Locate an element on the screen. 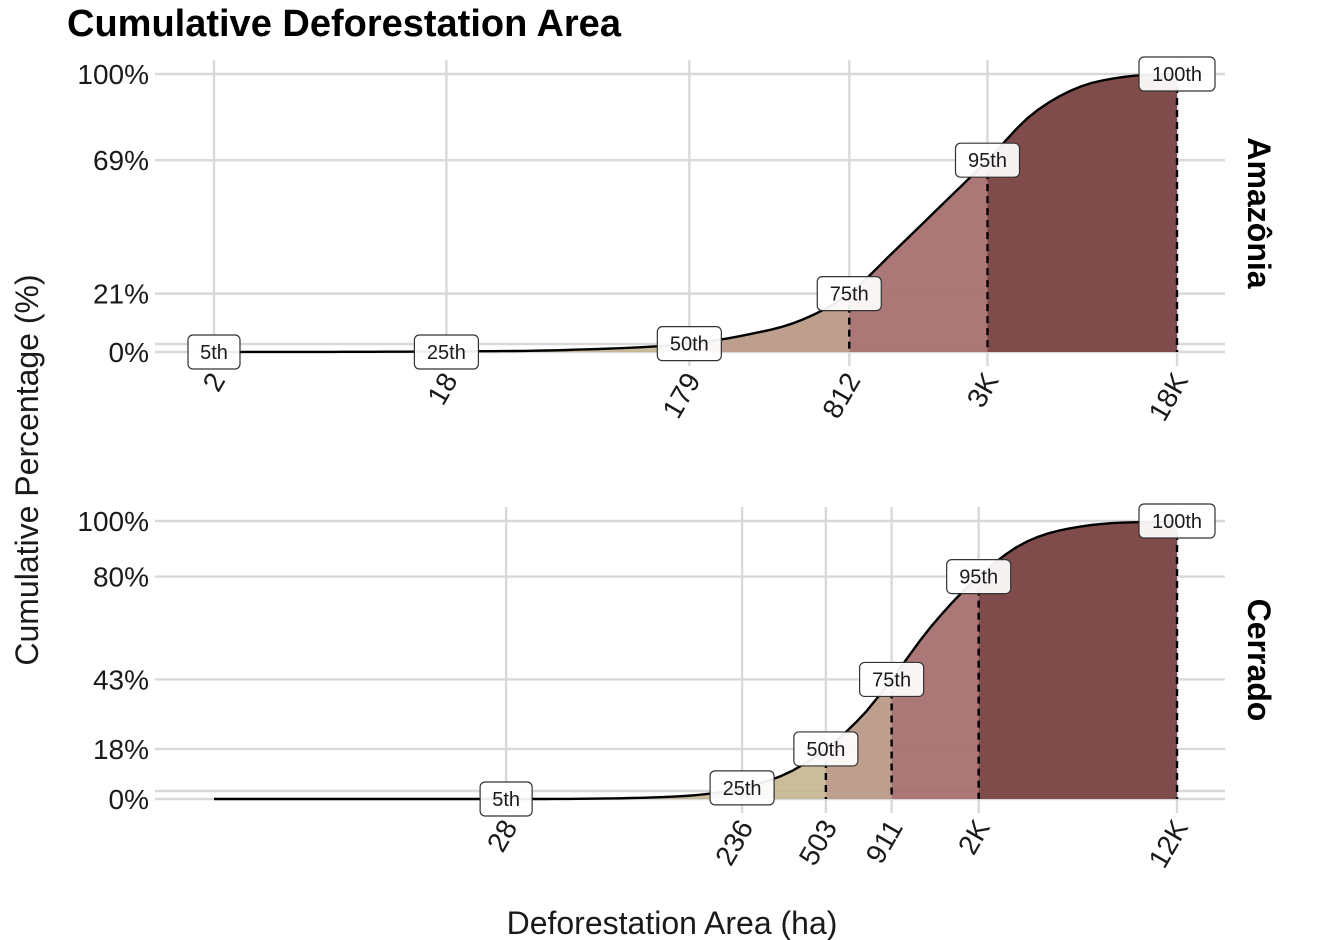  x-tick-labels: 2 18 179 812 3K 18K is located at coordinates (696, 396).